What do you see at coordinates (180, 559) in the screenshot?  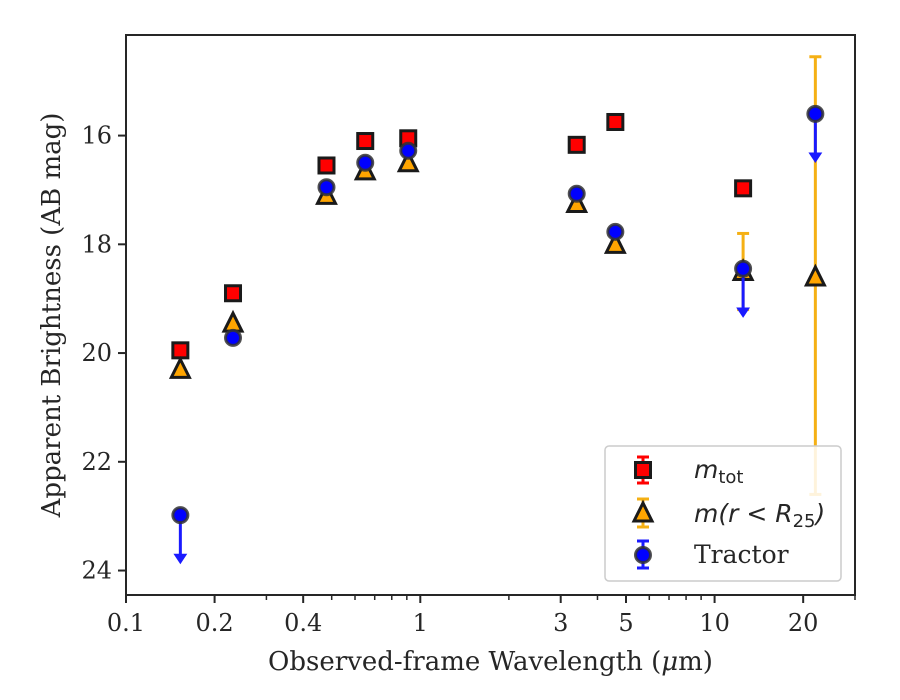 I see `tractor-upper-limit-0-head` at bounding box center [180, 559].